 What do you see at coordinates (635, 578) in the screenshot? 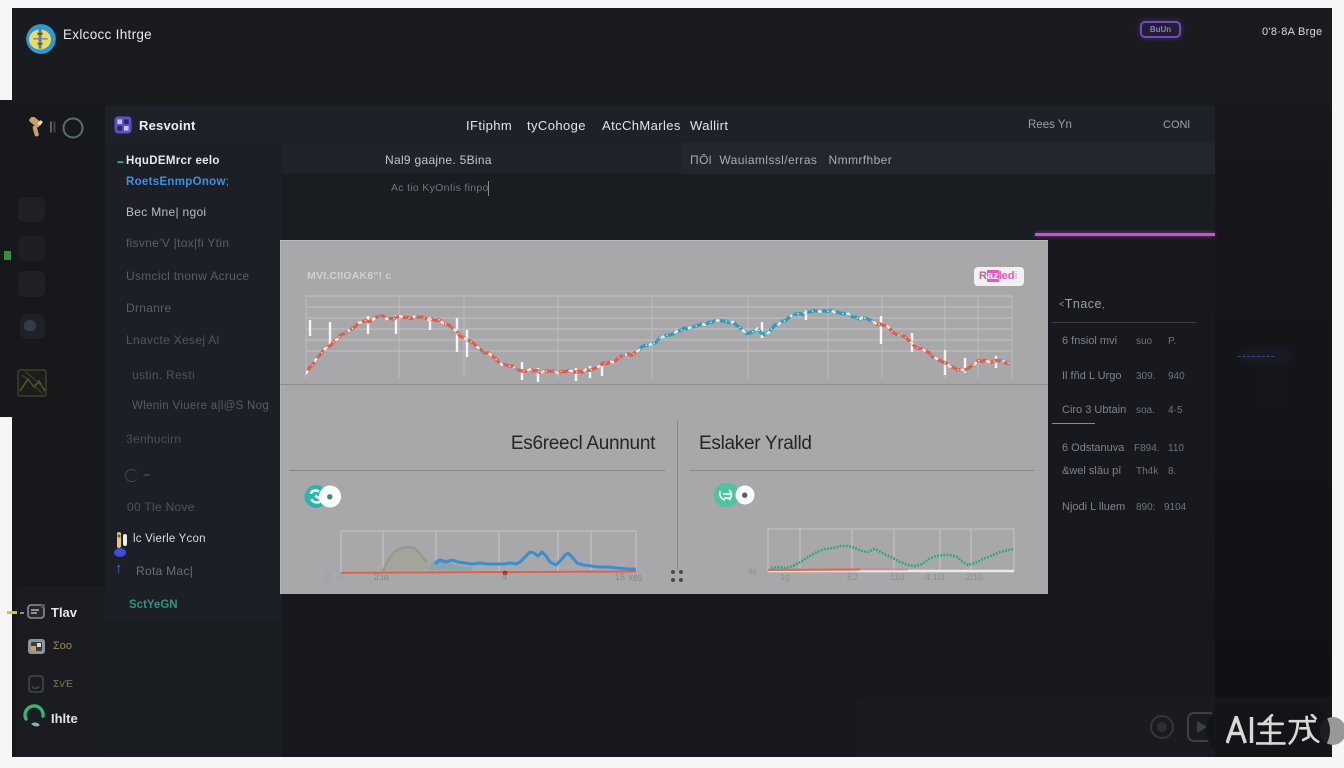
I see `svg-text: X69` at bounding box center [635, 578].